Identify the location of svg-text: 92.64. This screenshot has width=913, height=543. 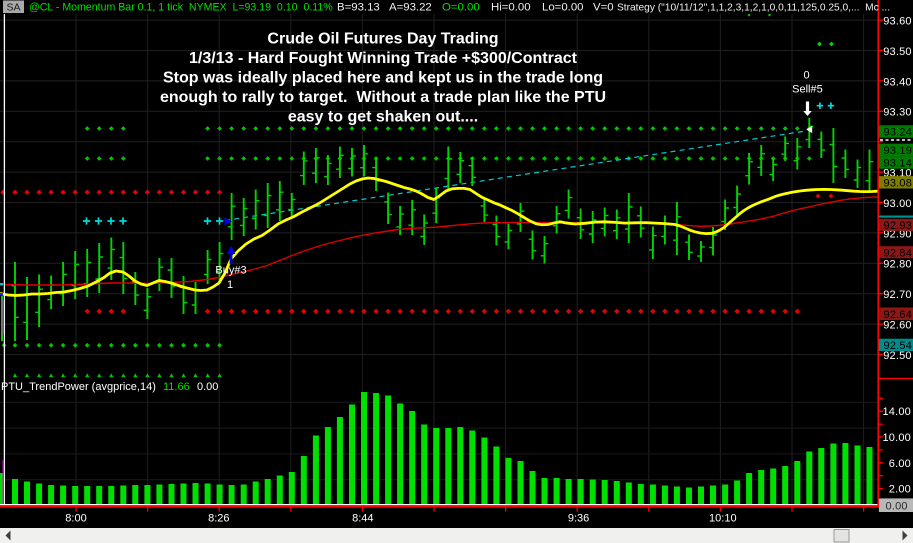
(898, 315).